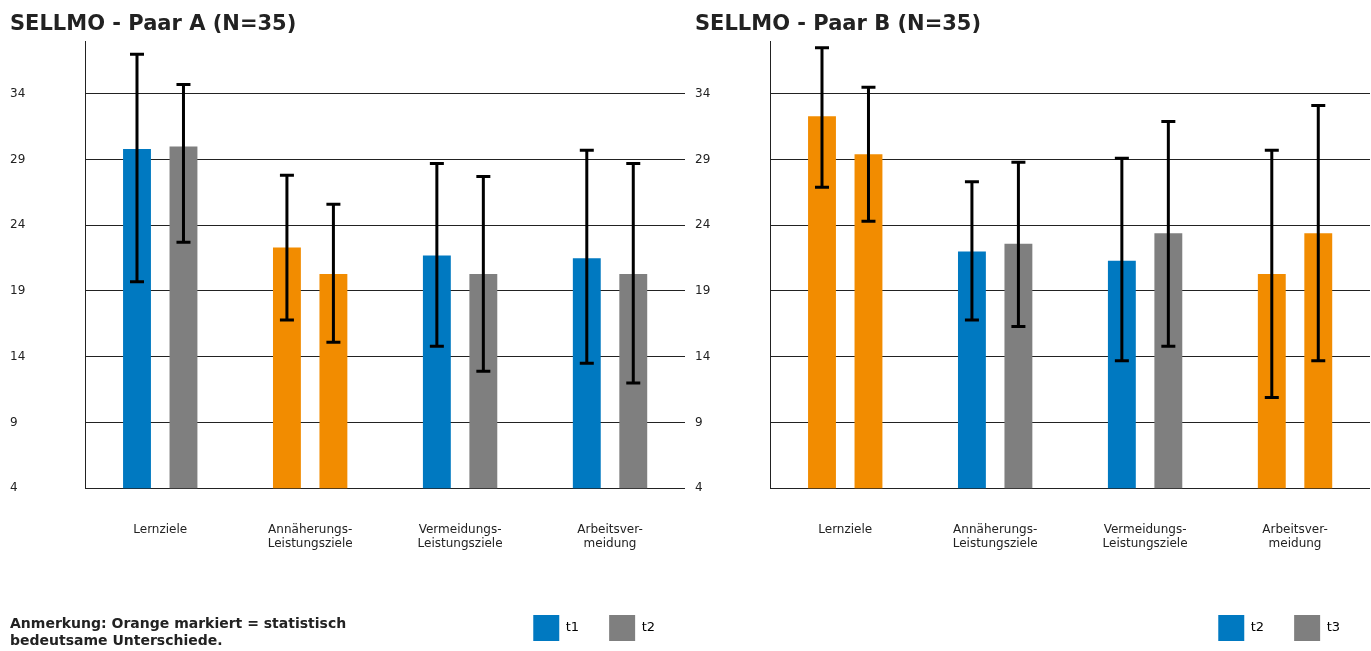 Image resolution: width=1371 pixels, height=651 pixels. What do you see at coordinates (572, 627) in the screenshot?
I see `legend-label: t1` at bounding box center [572, 627].